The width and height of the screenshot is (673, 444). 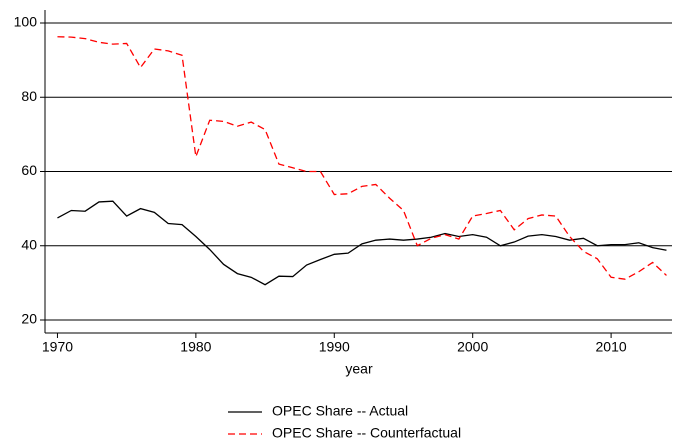 I want to click on legend-label: OPEC Share -- Actual, so click(x=340, y=411).